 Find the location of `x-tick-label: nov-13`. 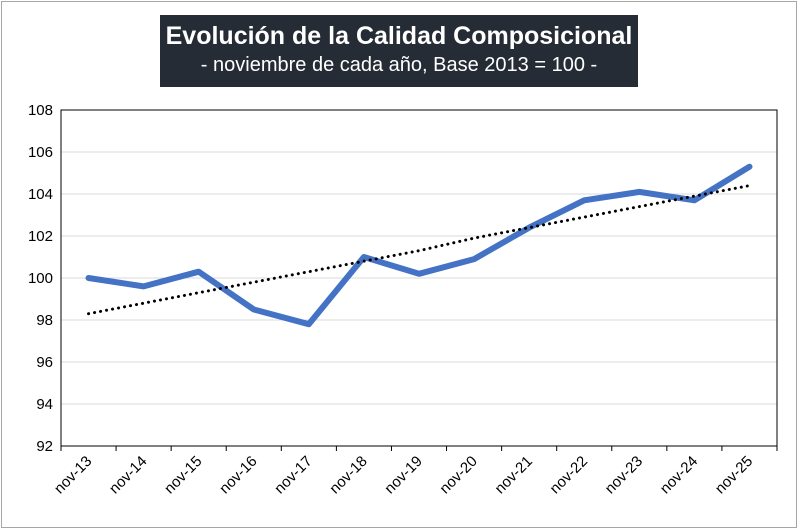

x-tick-label: nov-13 is located at coordinates (73, 475).